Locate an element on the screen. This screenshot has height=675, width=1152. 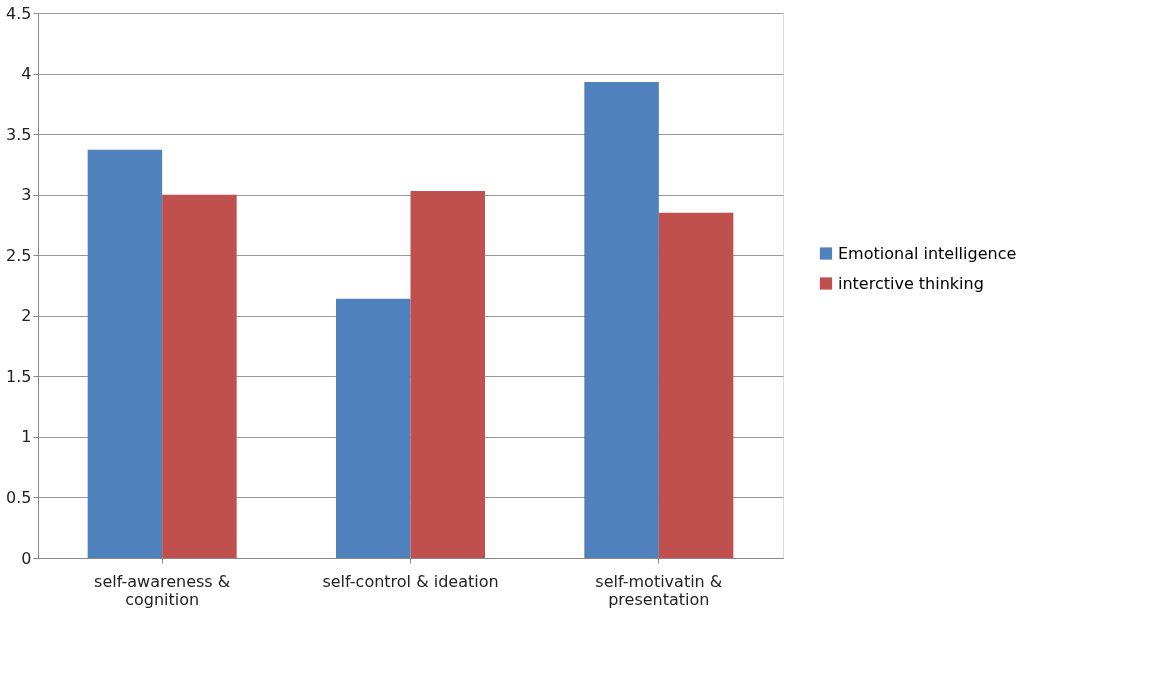
legend-label: interctive thinking is located at coordinates (911, 283).